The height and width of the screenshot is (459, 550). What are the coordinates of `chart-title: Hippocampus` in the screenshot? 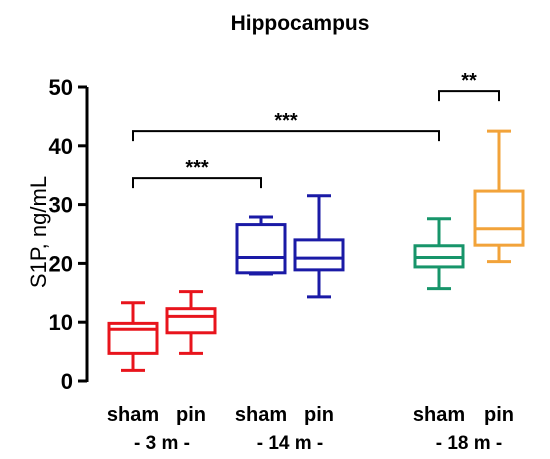 It's located at (300, 23).